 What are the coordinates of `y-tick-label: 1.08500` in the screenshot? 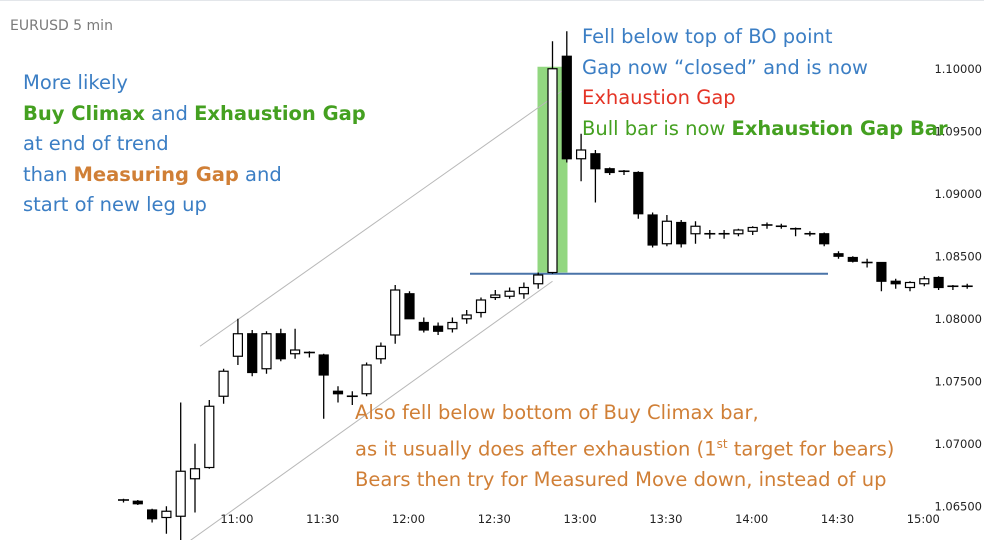 It's located at (958, 256).